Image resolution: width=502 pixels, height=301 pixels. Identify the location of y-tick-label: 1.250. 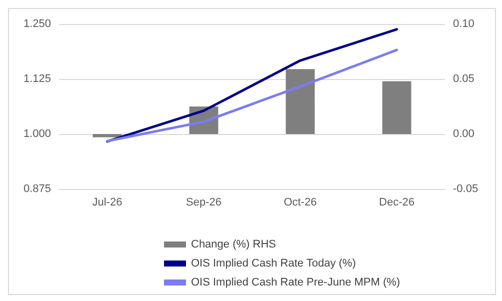
(37, 24).